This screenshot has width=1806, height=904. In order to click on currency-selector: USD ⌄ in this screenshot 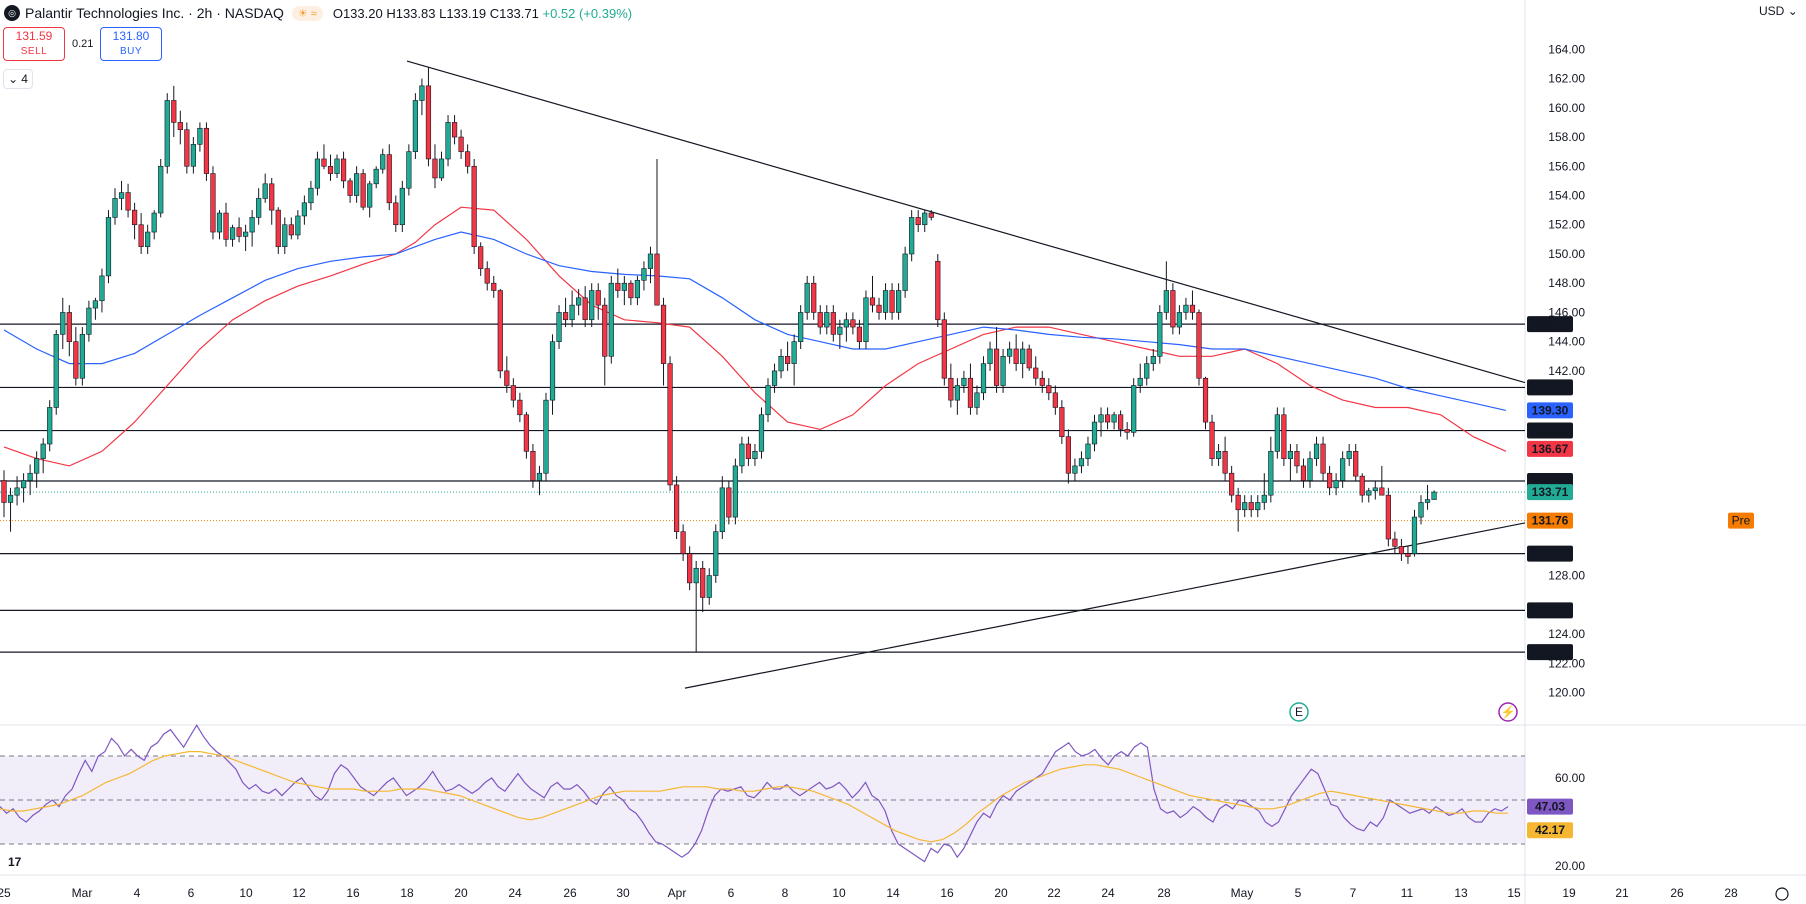, I will do `click(1778, 11)`.